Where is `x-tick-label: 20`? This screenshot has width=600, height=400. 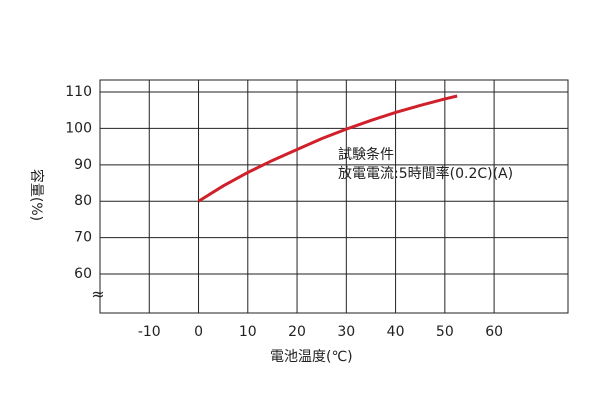 x-tick-label: 20 is located at coordinates (297, 332).